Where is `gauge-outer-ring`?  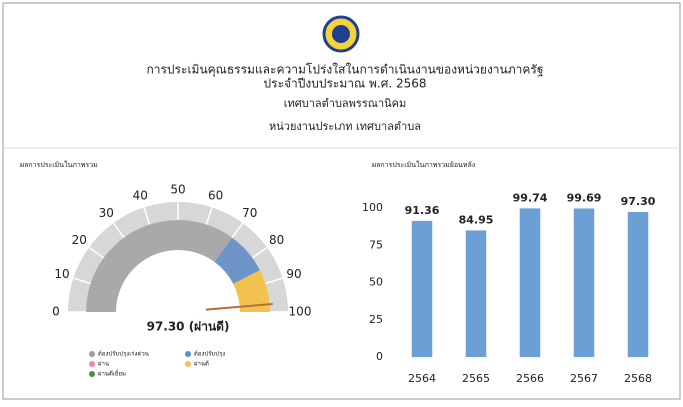
gauge-outer-ring is located at coordinates (178, 257).